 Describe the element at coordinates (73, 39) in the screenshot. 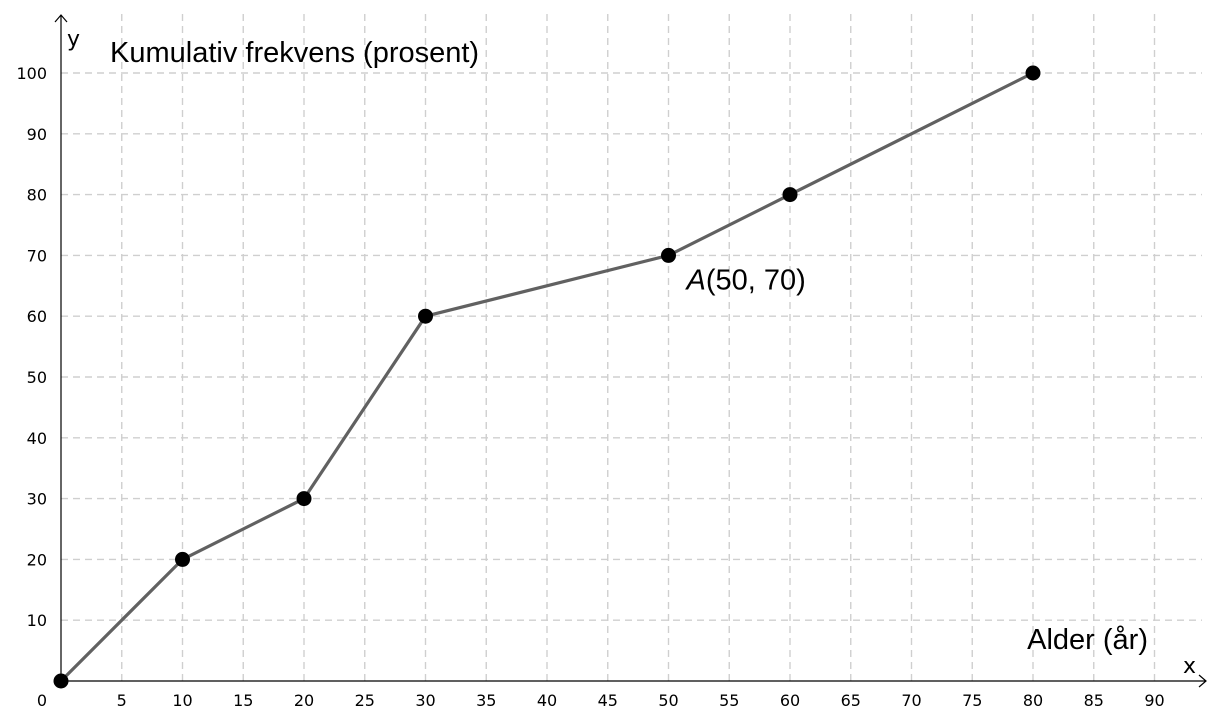

I see `y-axis-name: y` at that location.